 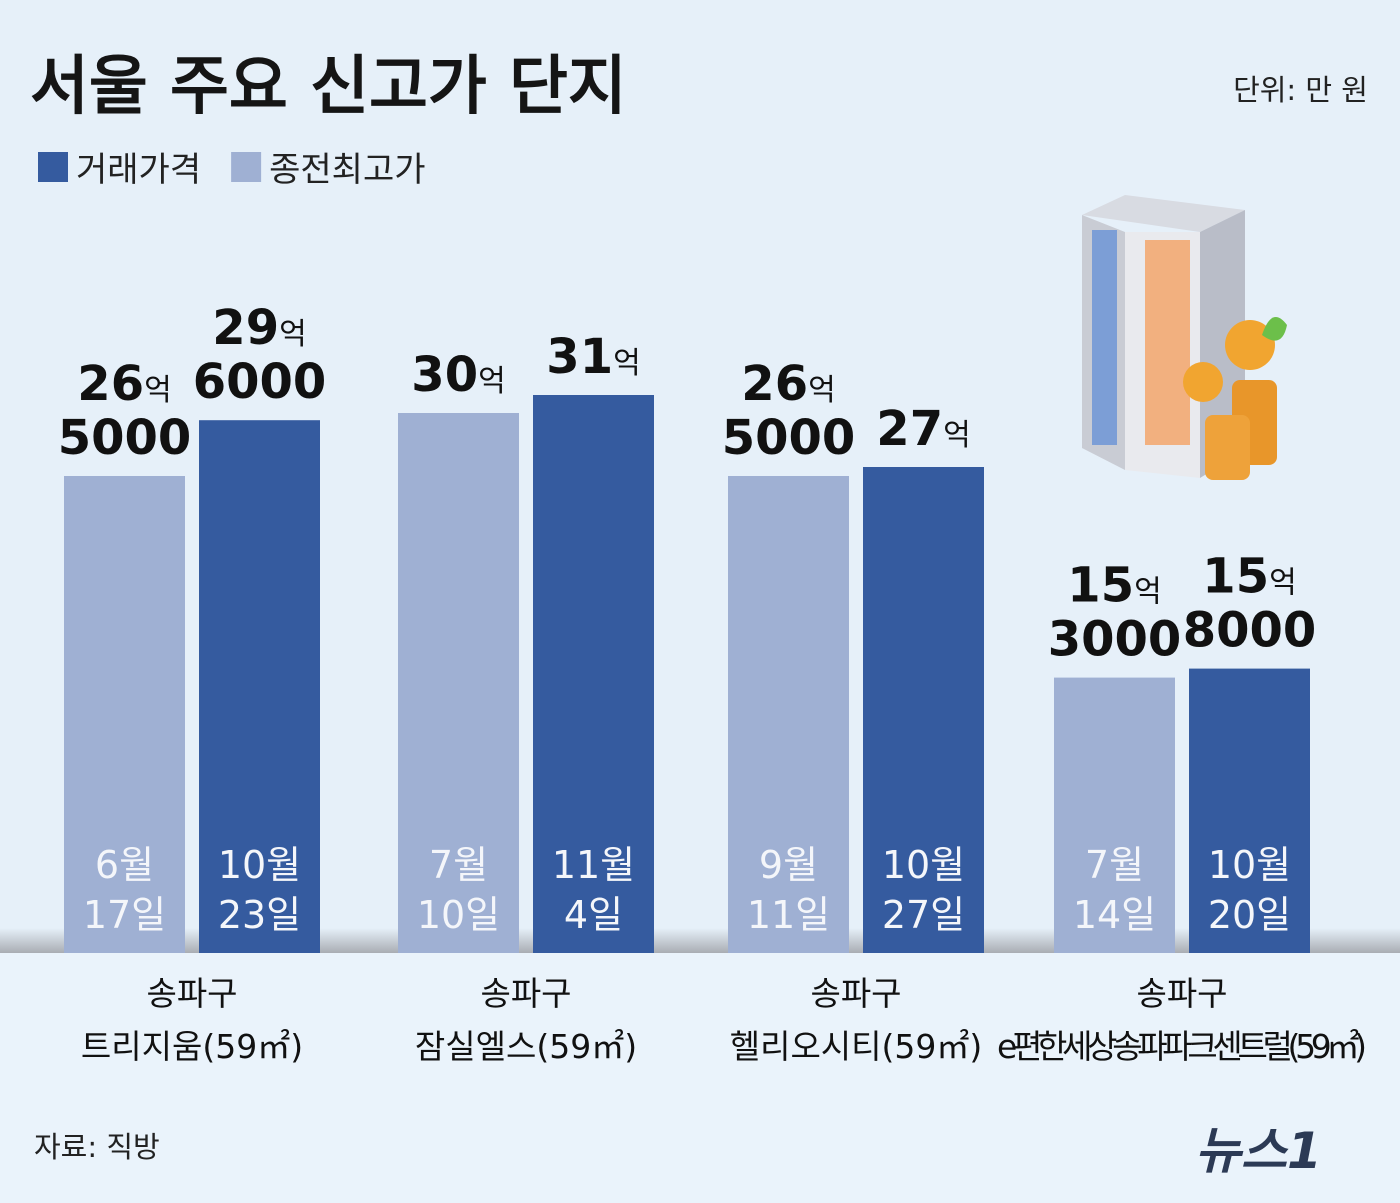 What do you see at coordinates (260, 382) in the screenshot?
I see `value-label: 6000` at bounding box center [260, 382].